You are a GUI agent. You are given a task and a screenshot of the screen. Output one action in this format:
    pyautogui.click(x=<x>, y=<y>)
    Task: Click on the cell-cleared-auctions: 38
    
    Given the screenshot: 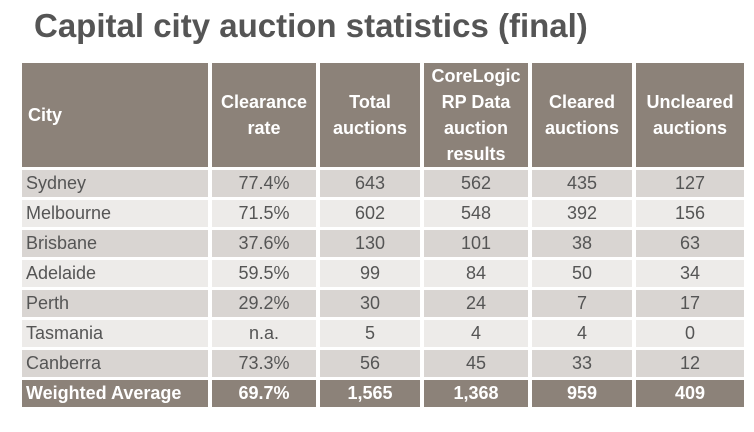 What is the action you would take?
    pyautogui.click(x=582, y=243)
    